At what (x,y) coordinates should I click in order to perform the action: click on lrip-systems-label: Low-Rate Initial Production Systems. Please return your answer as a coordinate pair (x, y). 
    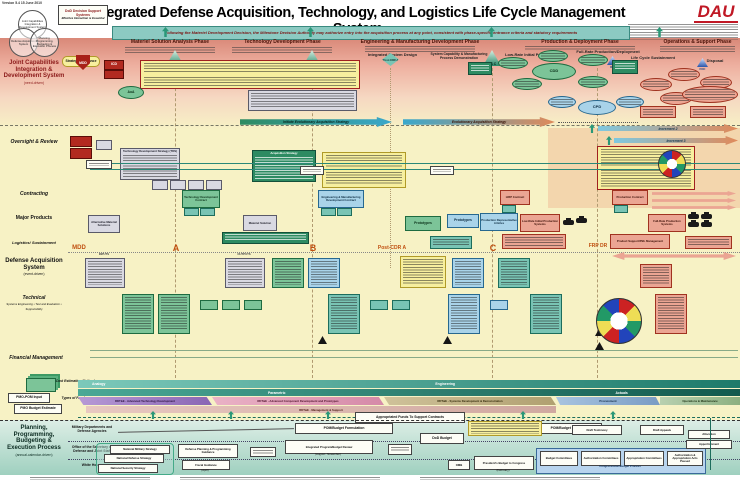
    Looking at the image, I should click on (540, 222).